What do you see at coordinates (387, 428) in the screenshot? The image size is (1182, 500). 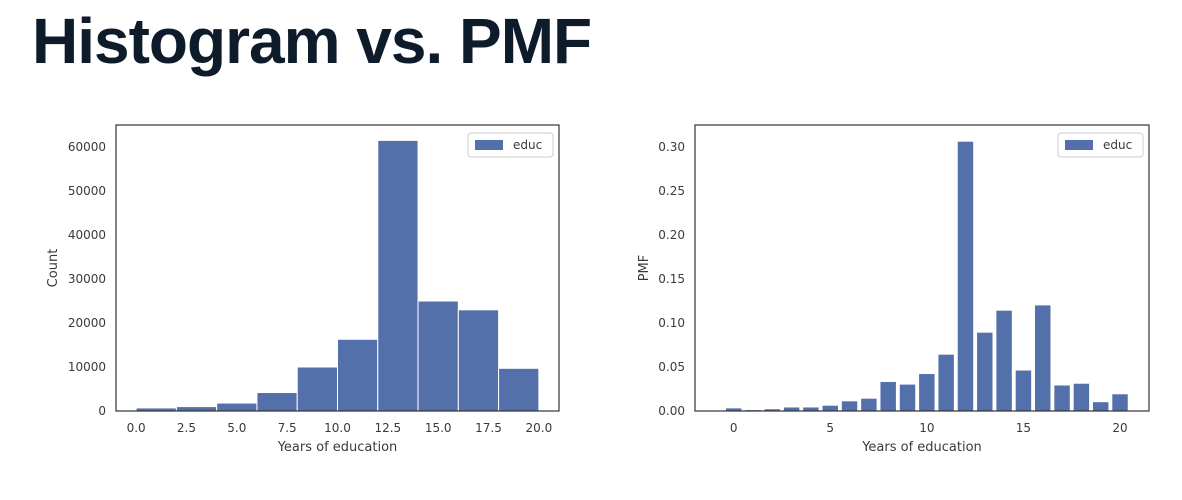 I see `x-tick-label: 12.5` at bounding box center [387, 428].